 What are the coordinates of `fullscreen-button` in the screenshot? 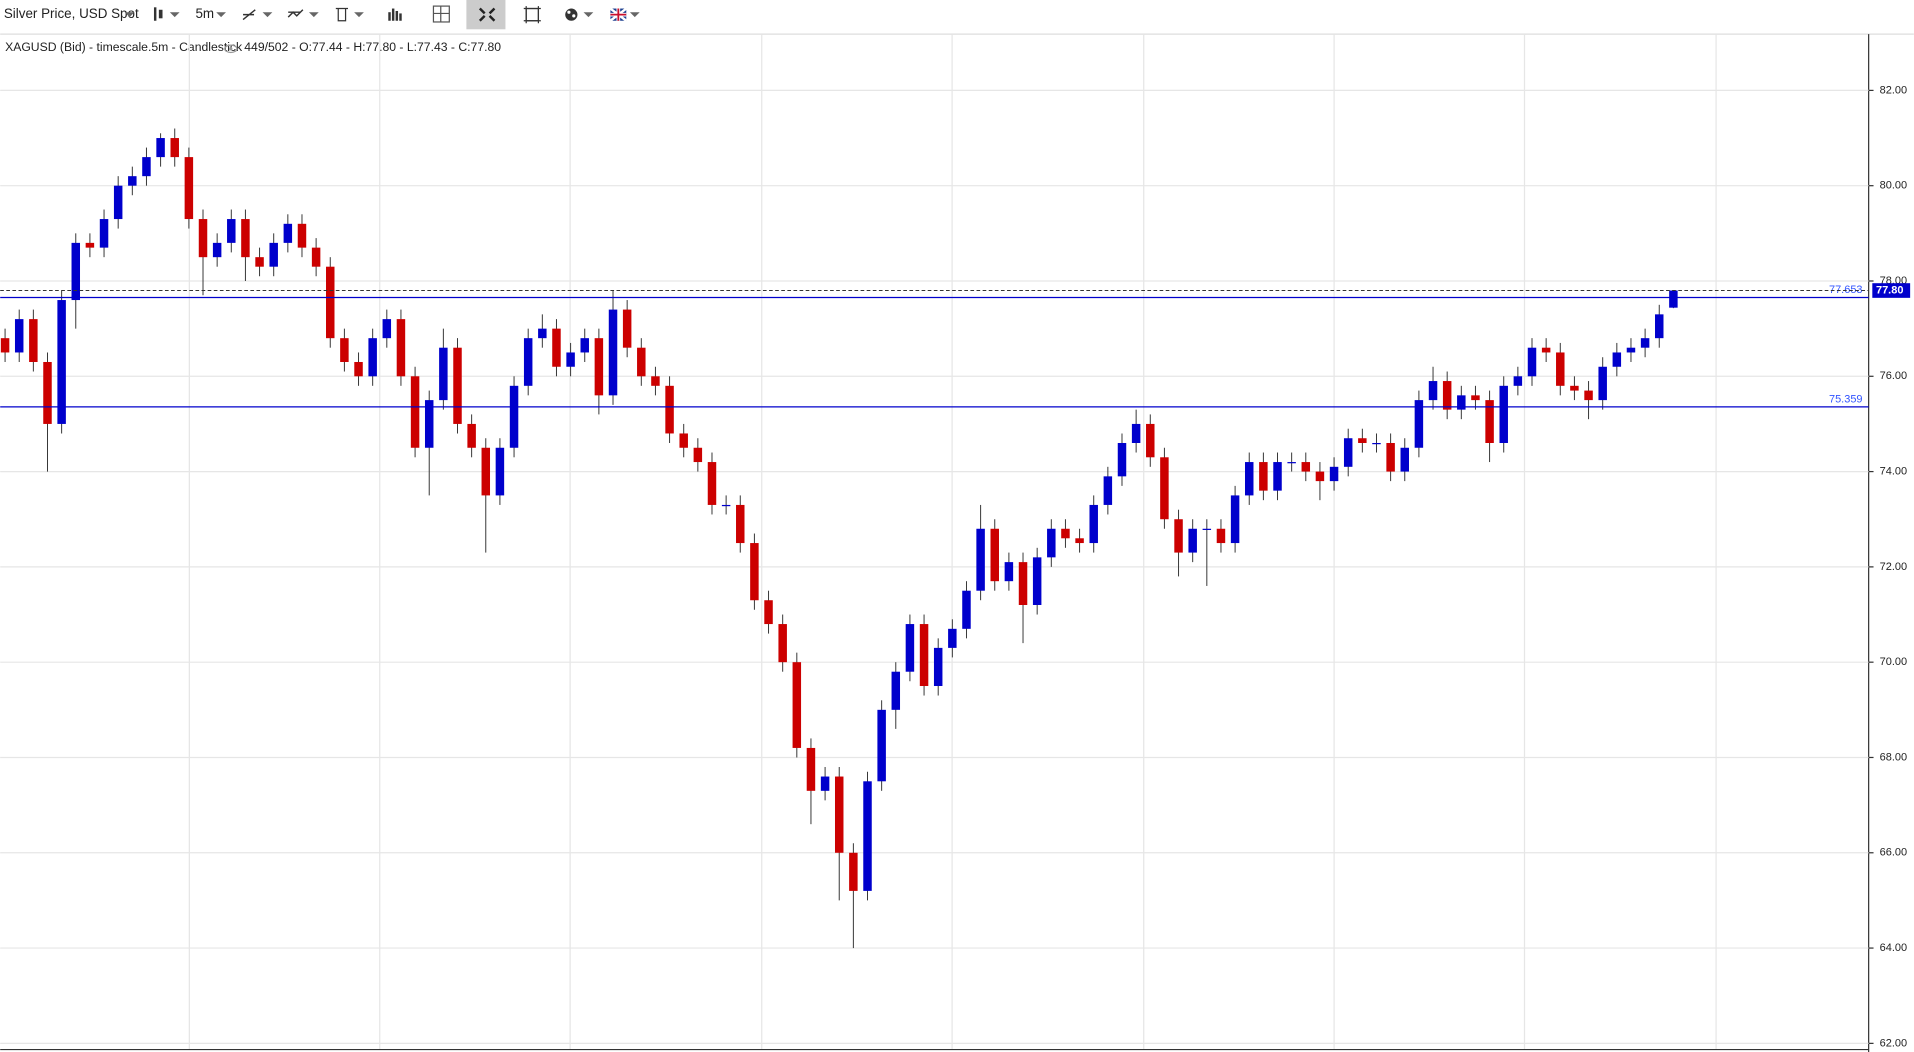 It's located at (486, 15).